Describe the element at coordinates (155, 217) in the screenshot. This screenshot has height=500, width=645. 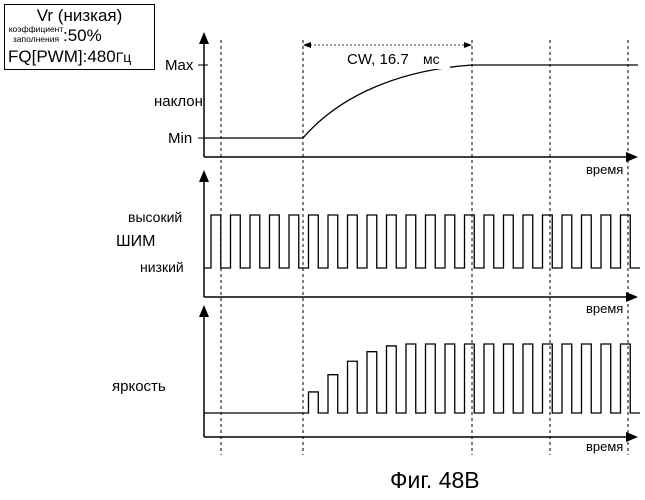
I see `pwm-high-label: высокий` at that location.